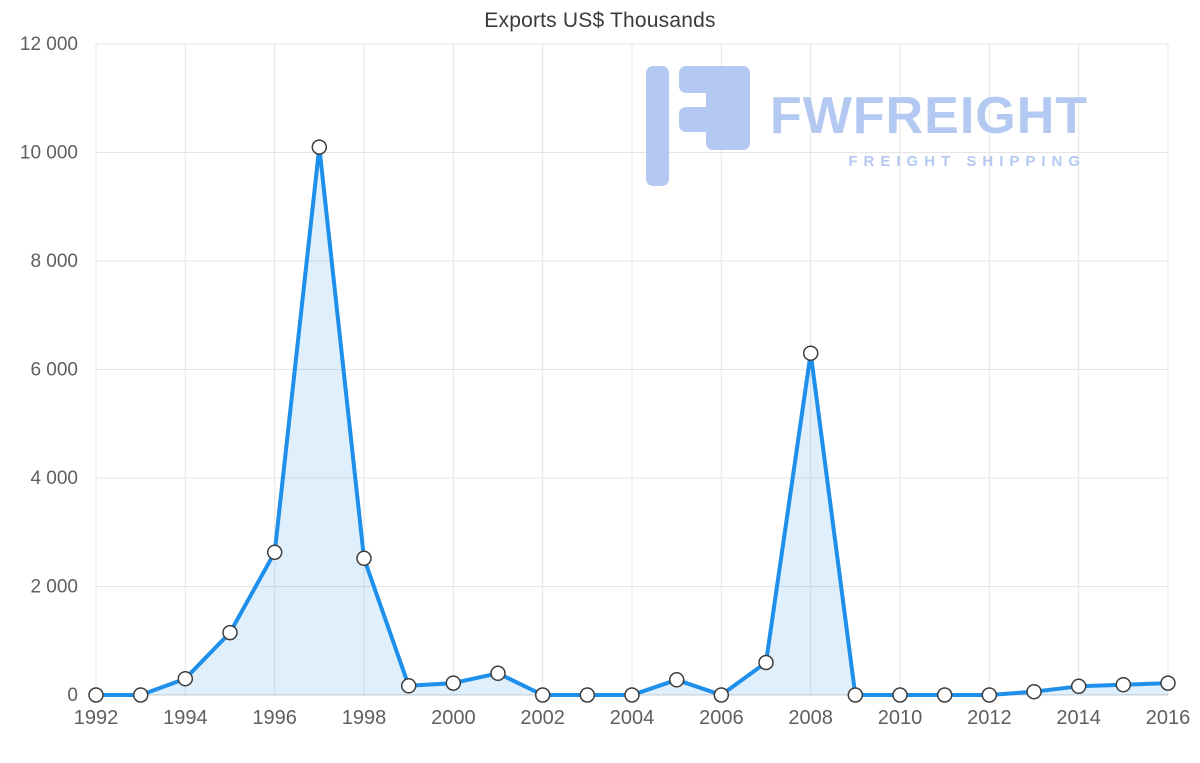 The width and height of the screenshot is (1200, 763). I want to click on y-tick-label: 12 000, so click(49, 44).